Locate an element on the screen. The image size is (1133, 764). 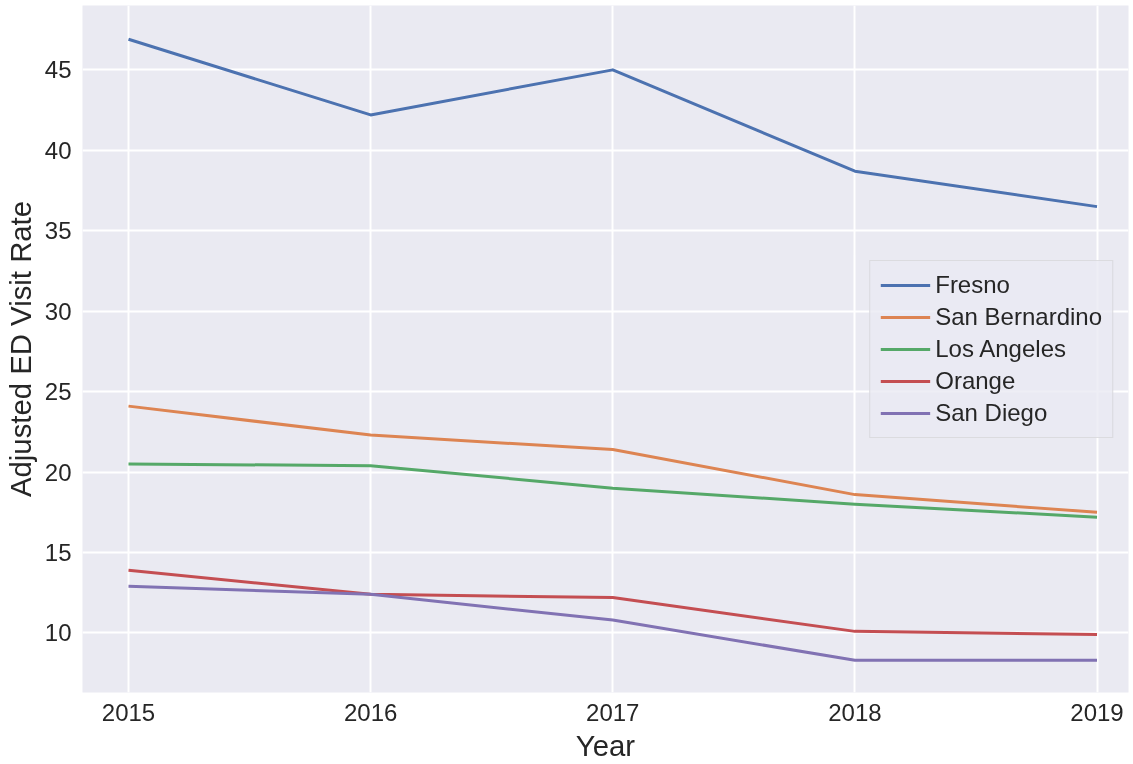
legend-label: Fresno is located at coordinates (972, 284).